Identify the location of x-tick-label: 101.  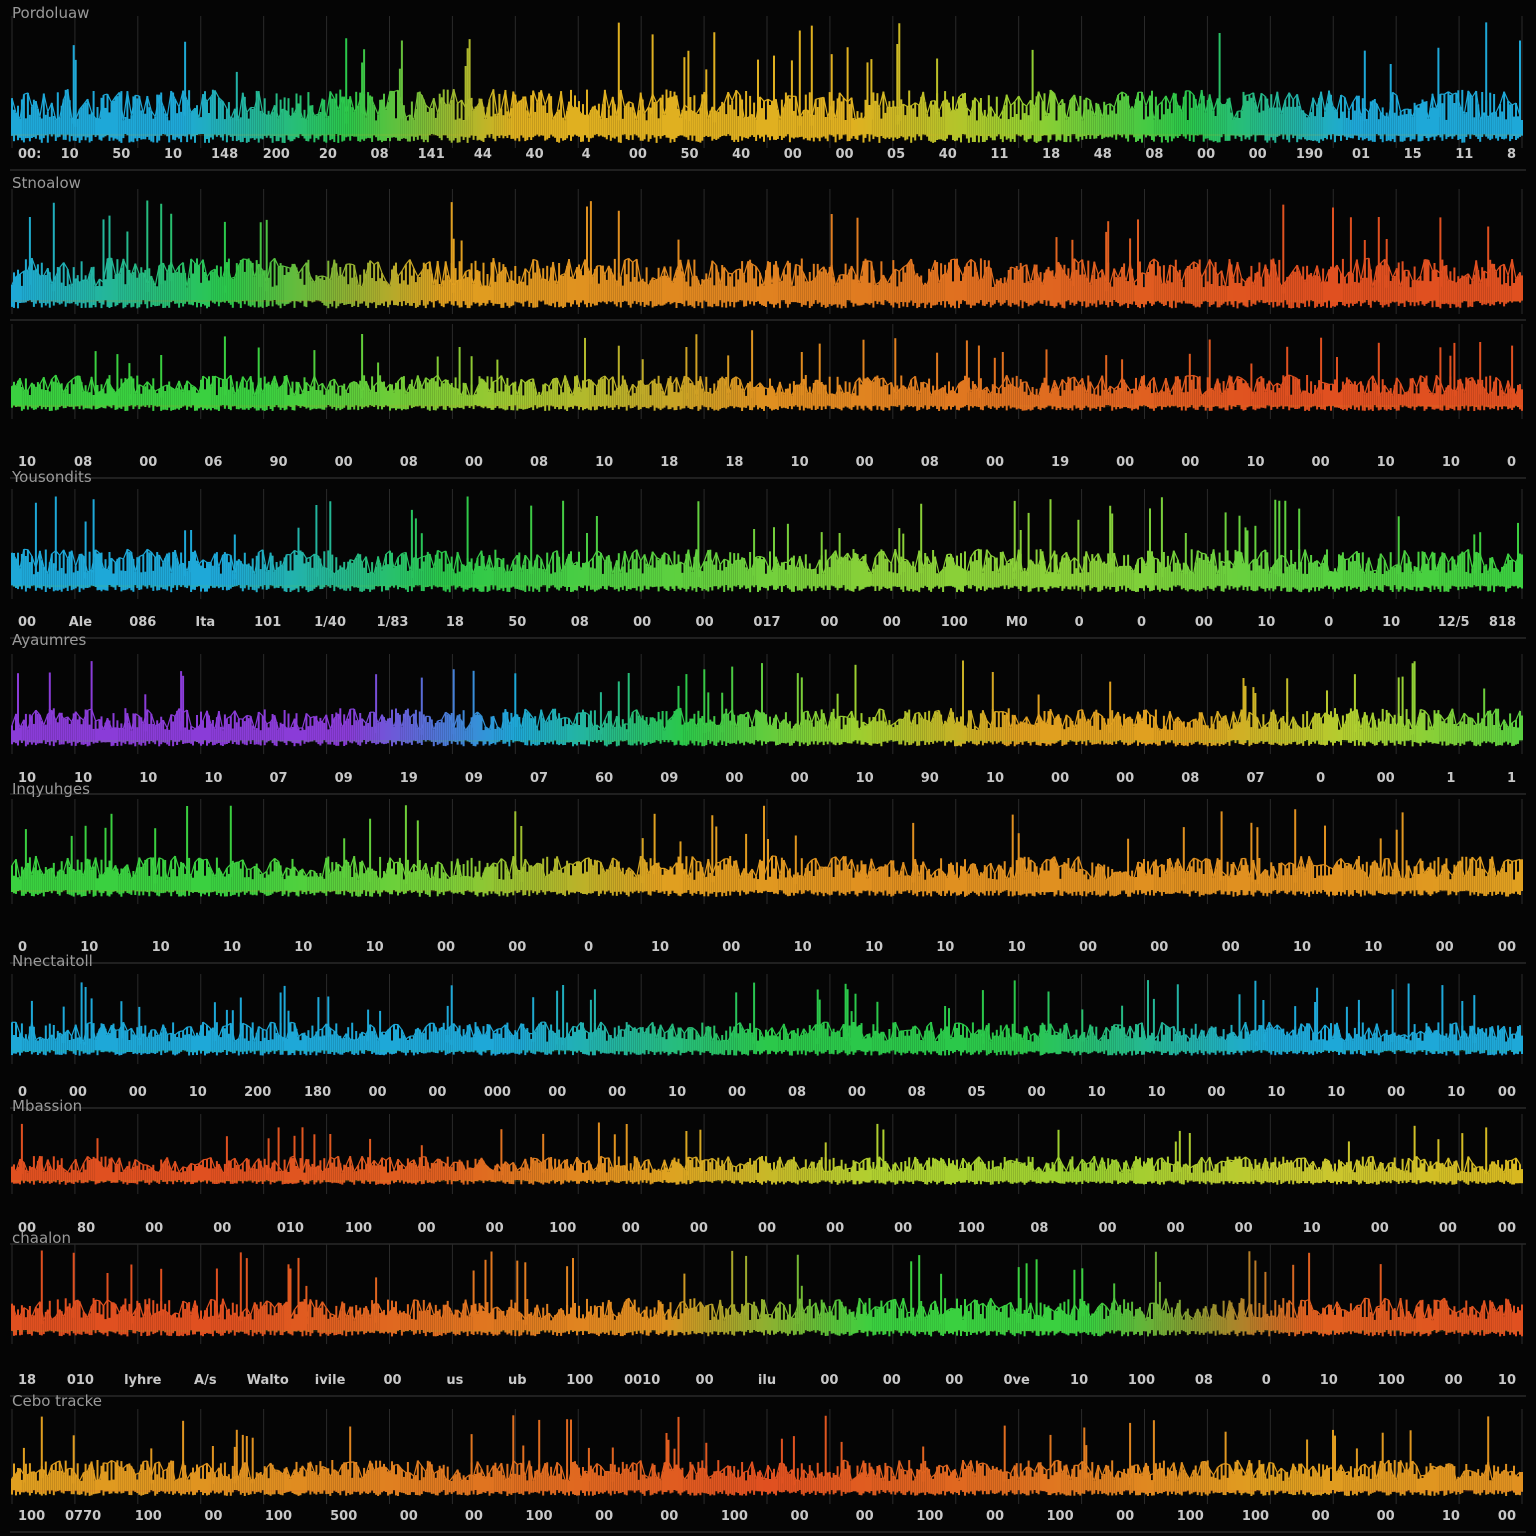
(267, 622).